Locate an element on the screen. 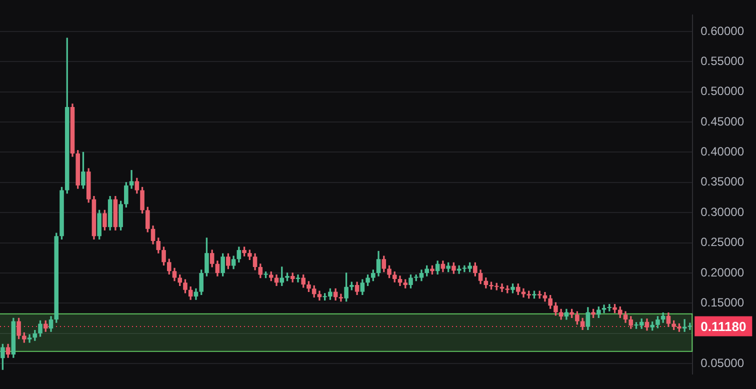 This screenshot has width=756, height=389. y-tick-label: 0.40000 is located at coordinates (722, 151).